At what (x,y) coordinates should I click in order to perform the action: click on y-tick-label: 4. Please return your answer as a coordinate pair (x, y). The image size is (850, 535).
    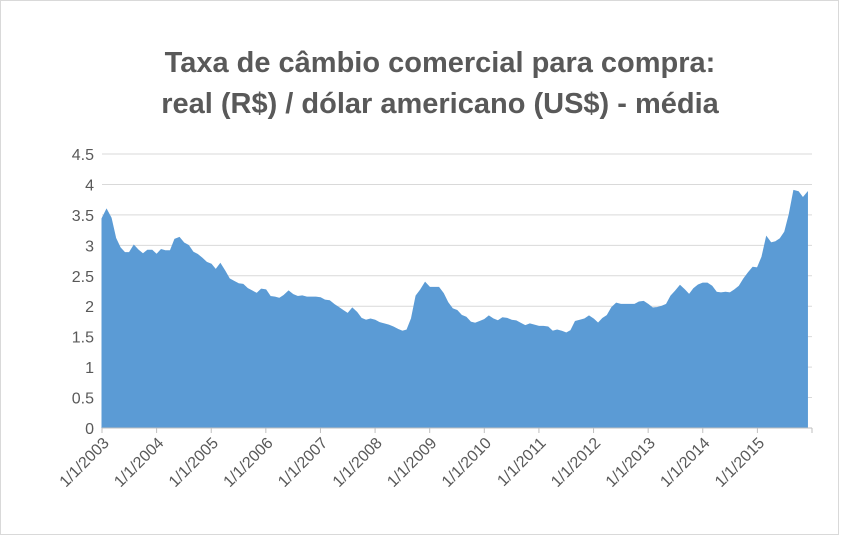
    Looking at the image, I should click on (89, 185).